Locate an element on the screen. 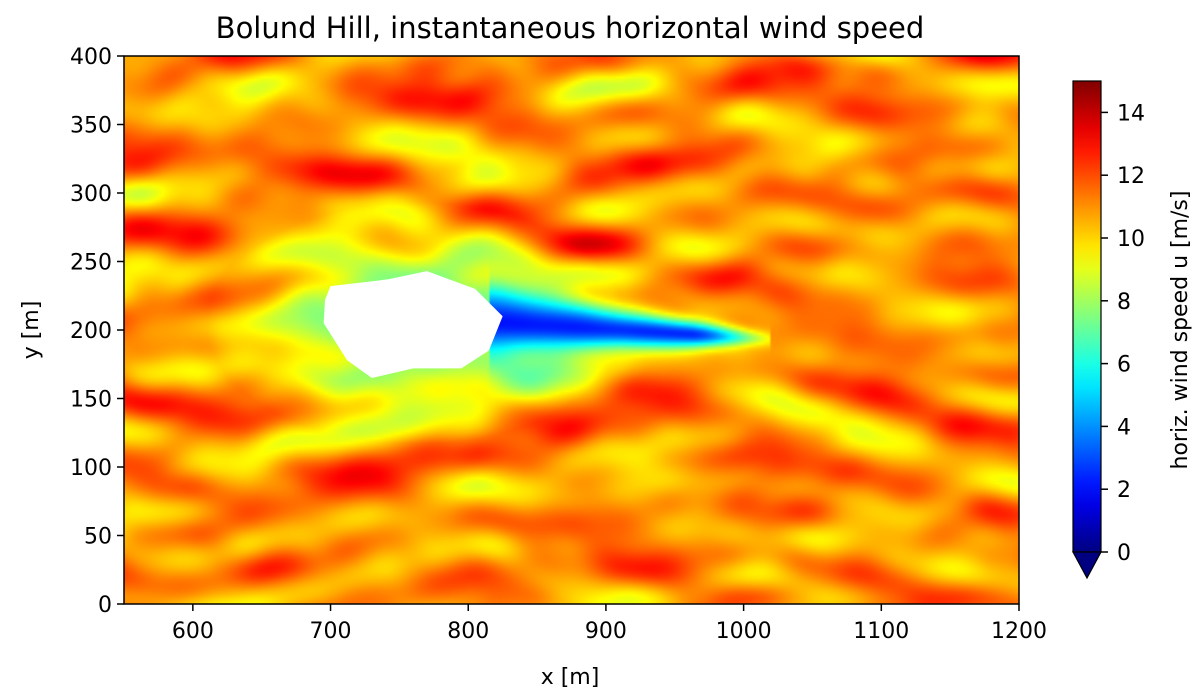 Image resolution: width=1200 pixels, height=695 pixels. y-tick-label: 0 is located at coordinates (105, 605).